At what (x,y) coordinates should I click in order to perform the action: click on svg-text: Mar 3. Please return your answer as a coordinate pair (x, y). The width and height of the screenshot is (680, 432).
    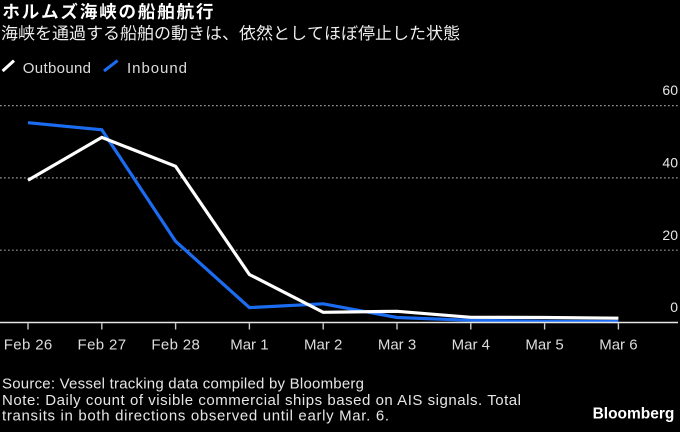
    Looking at the image, I should click on (397, 344).